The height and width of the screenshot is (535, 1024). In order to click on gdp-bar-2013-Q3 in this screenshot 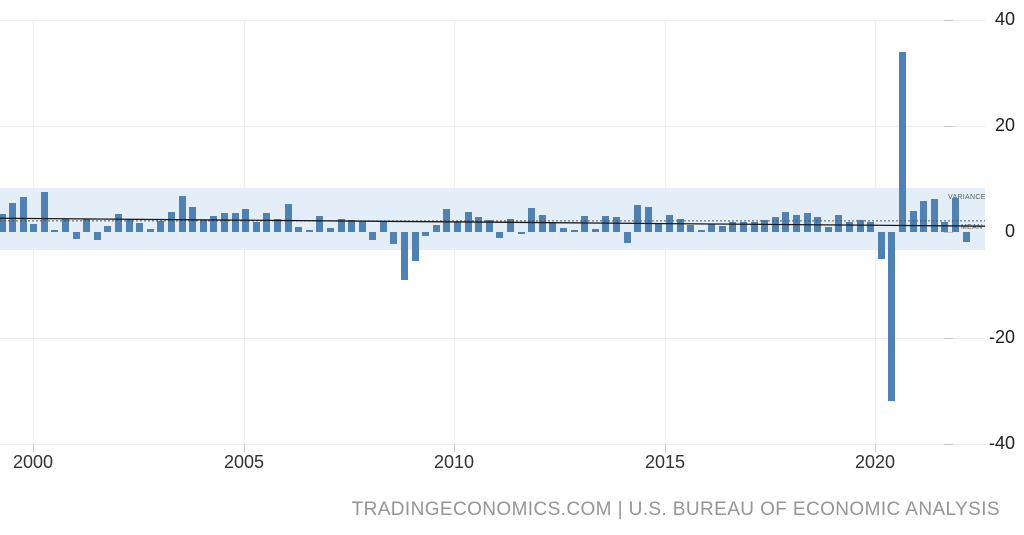, I will do `click(605, 224)`.